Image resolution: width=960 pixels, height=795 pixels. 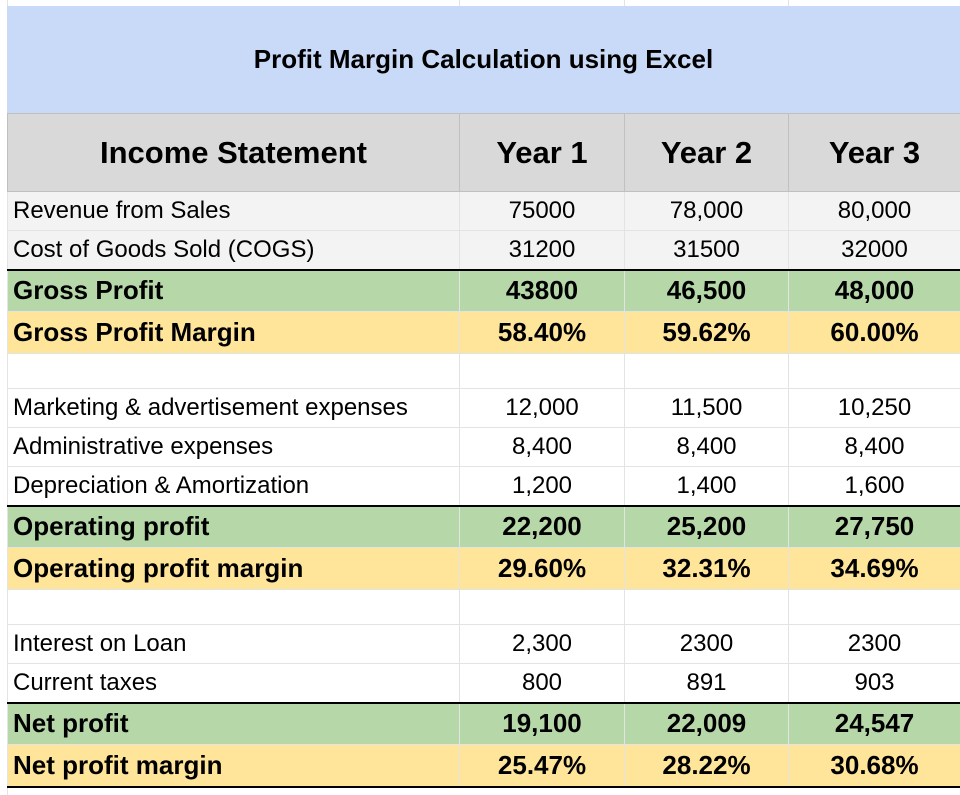 What do you see at coordinates (542, 211) in the screenshot?
I see `value-cell: 75000` at bounding box center [542, 211].